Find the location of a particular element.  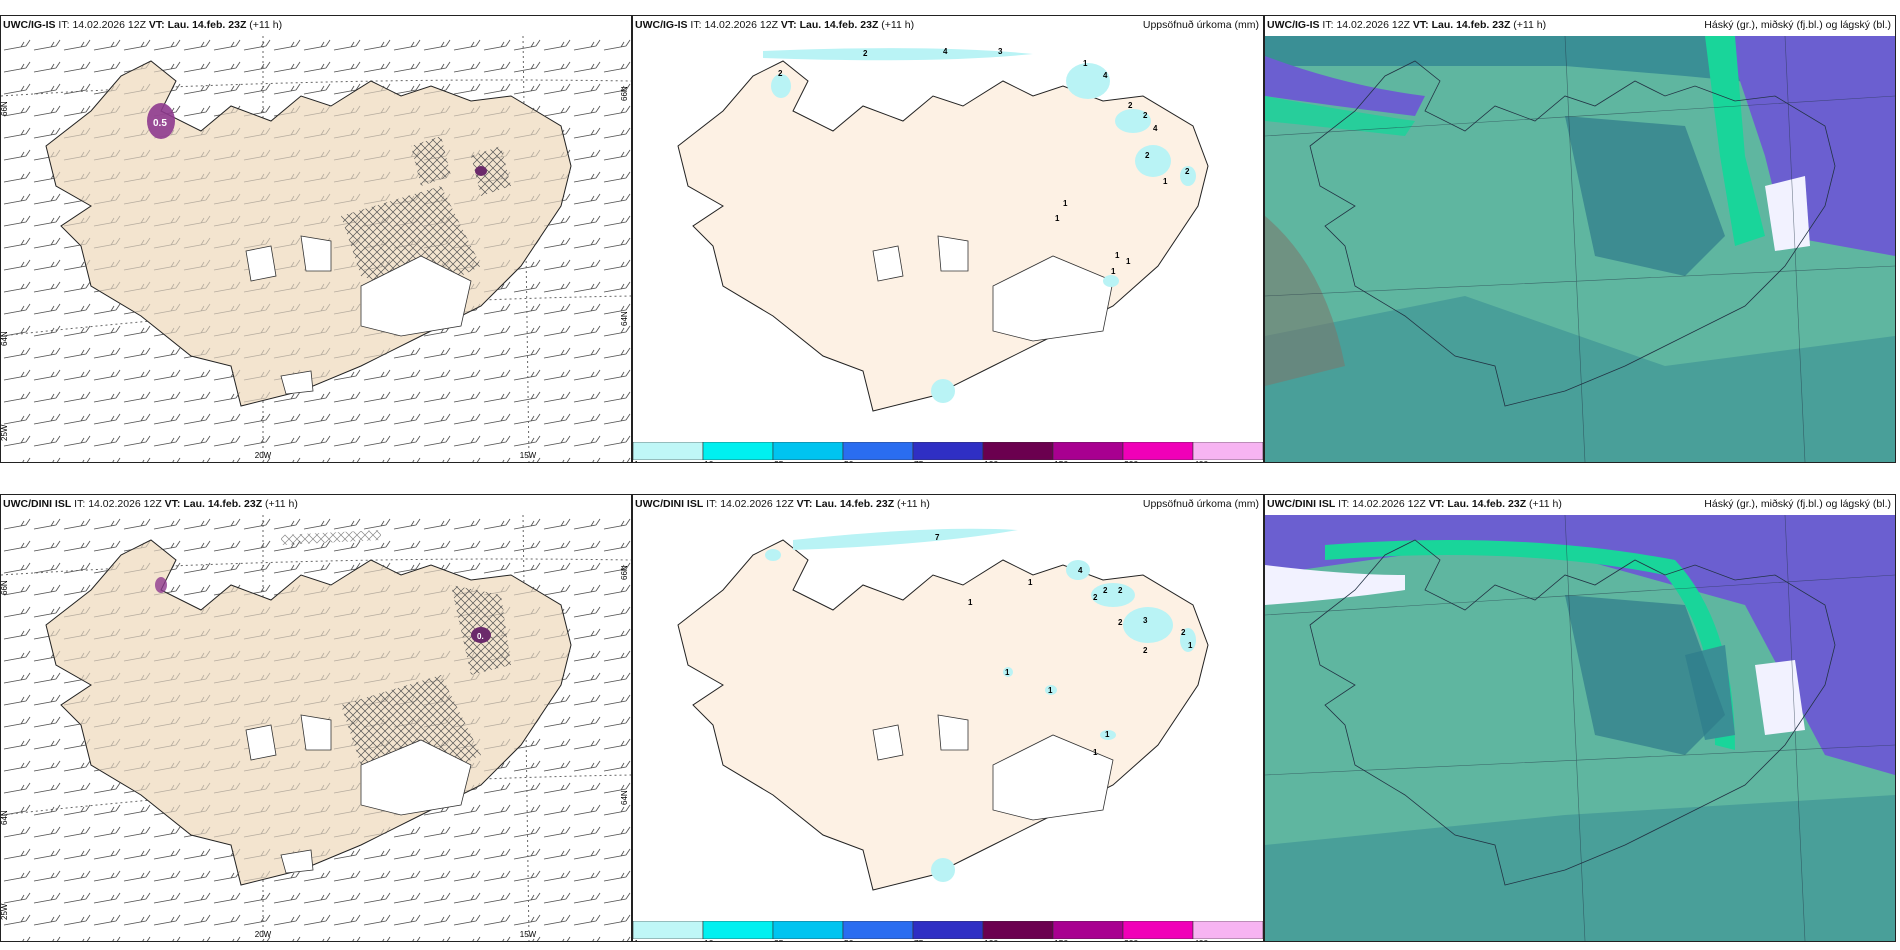

wind-value-label: 0.5 is located at coordinates (160, 123).